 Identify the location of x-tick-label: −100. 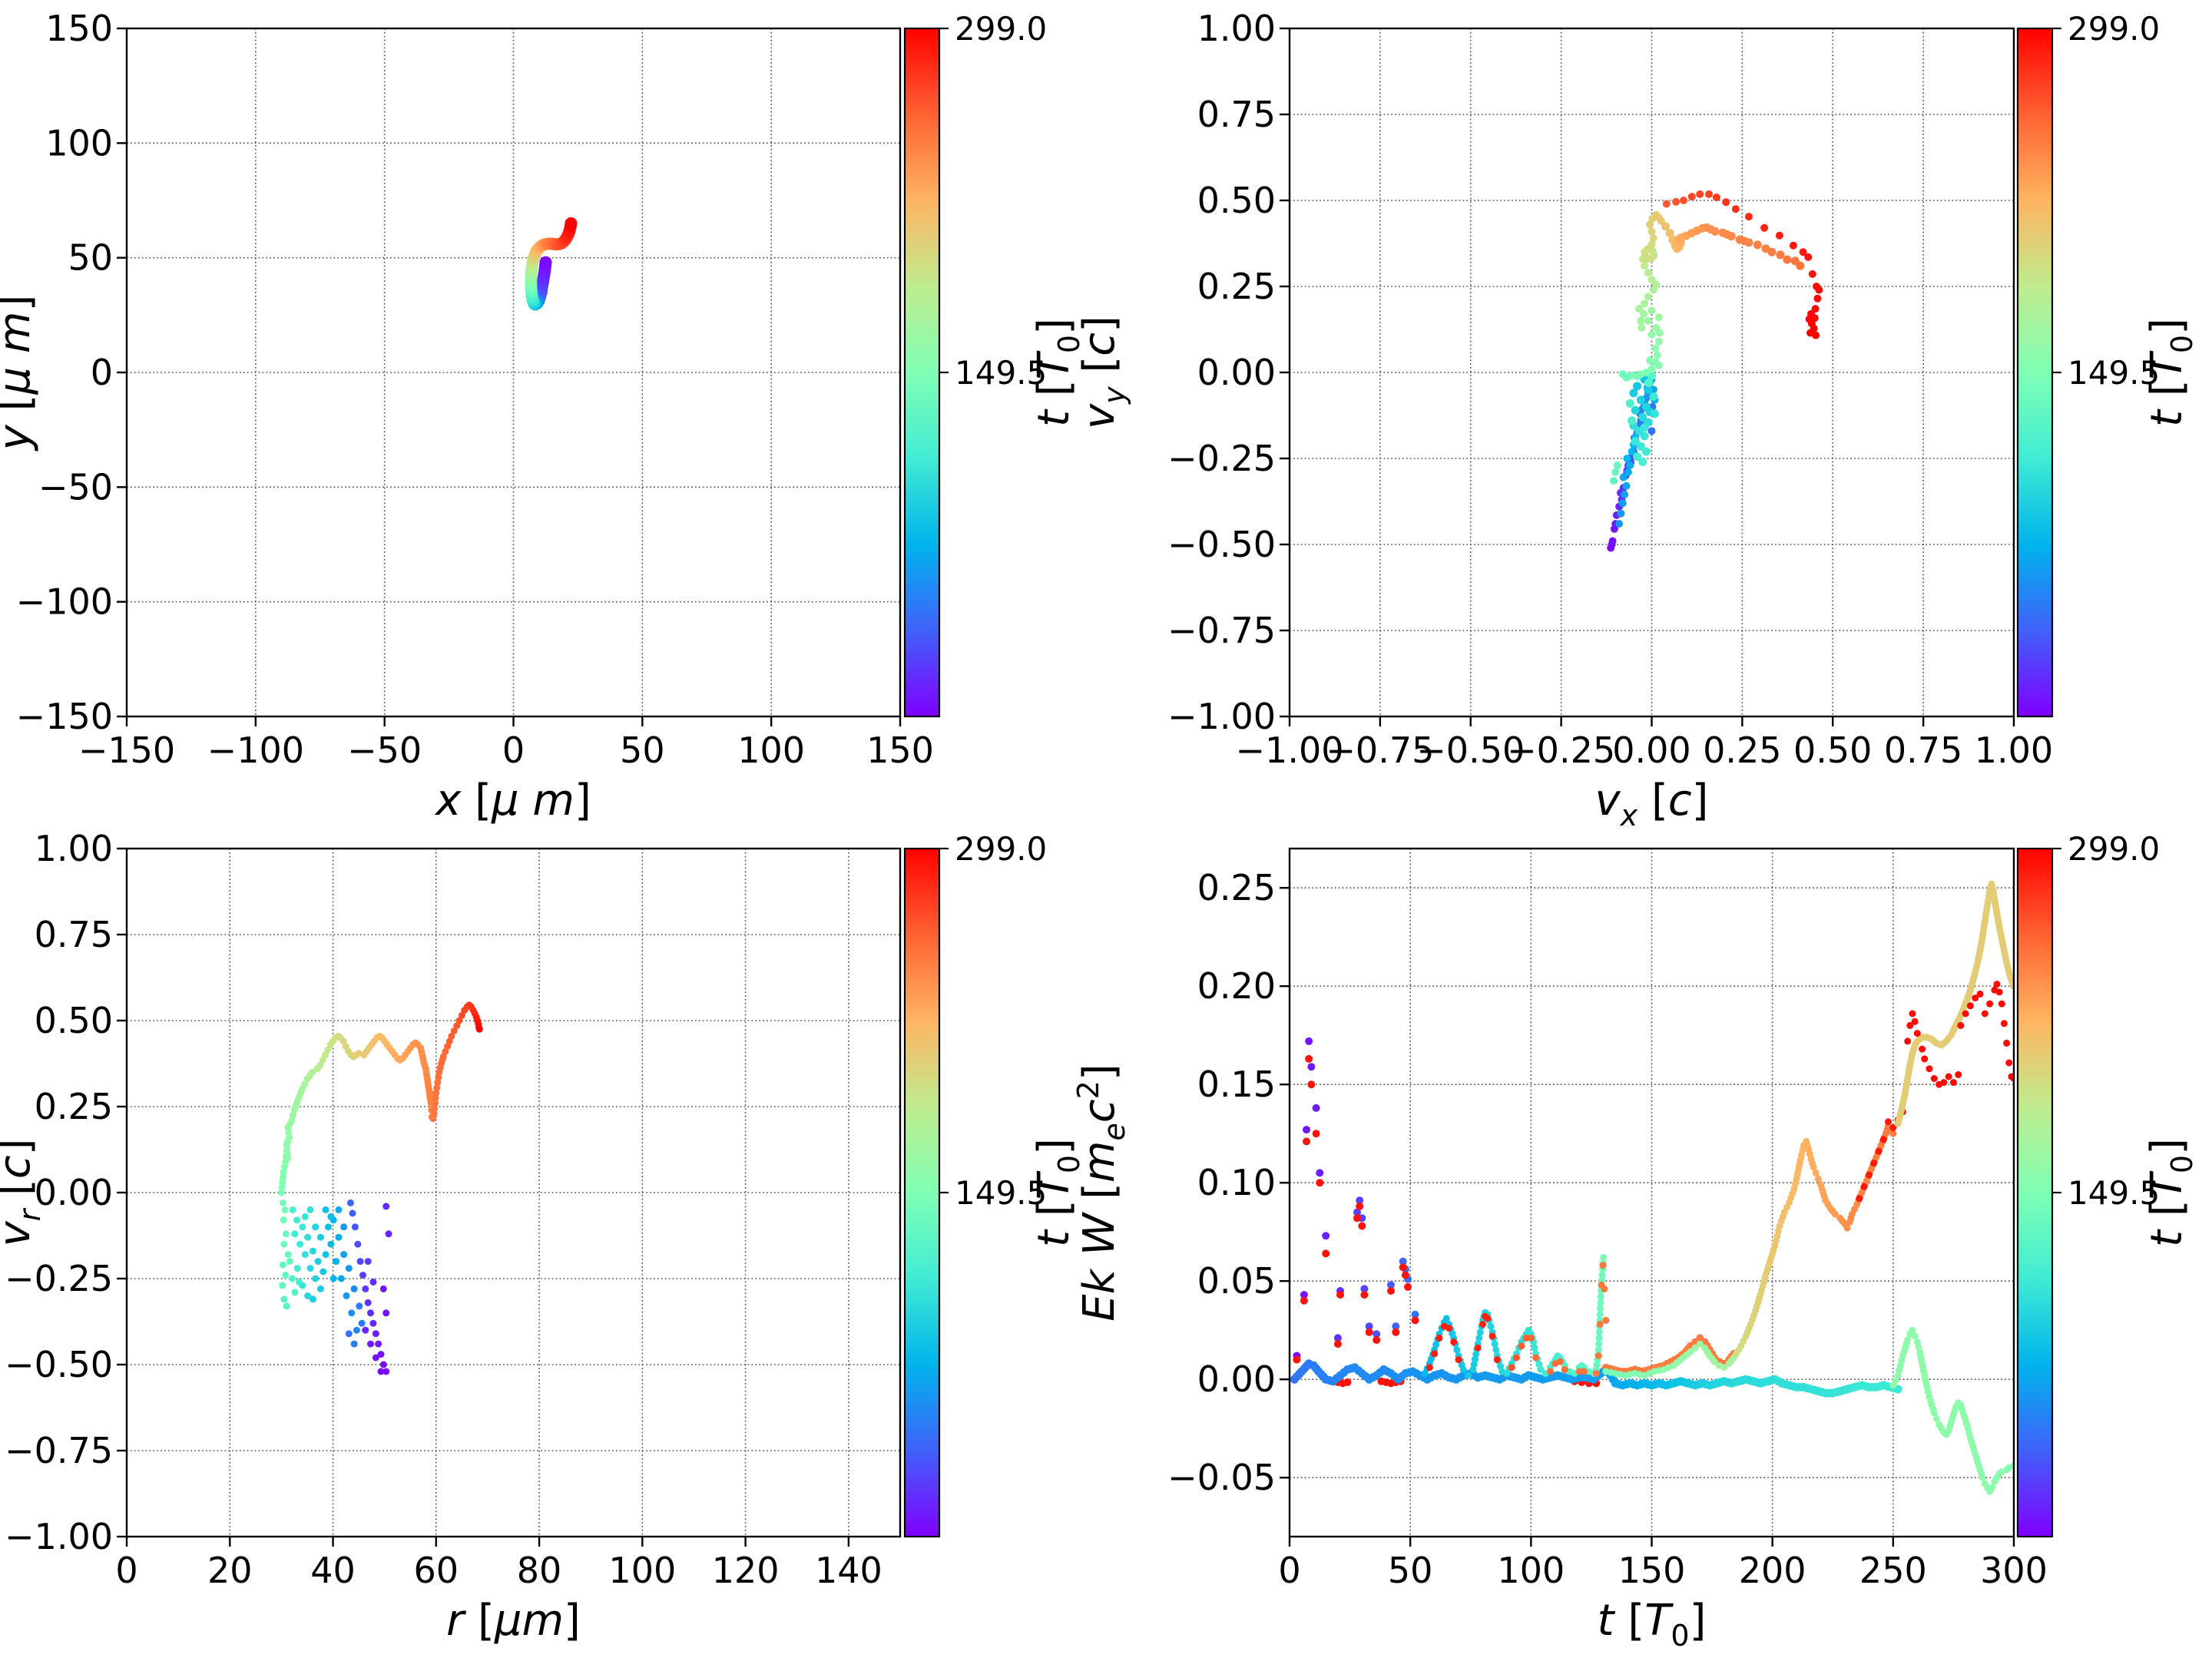
(255, 750).